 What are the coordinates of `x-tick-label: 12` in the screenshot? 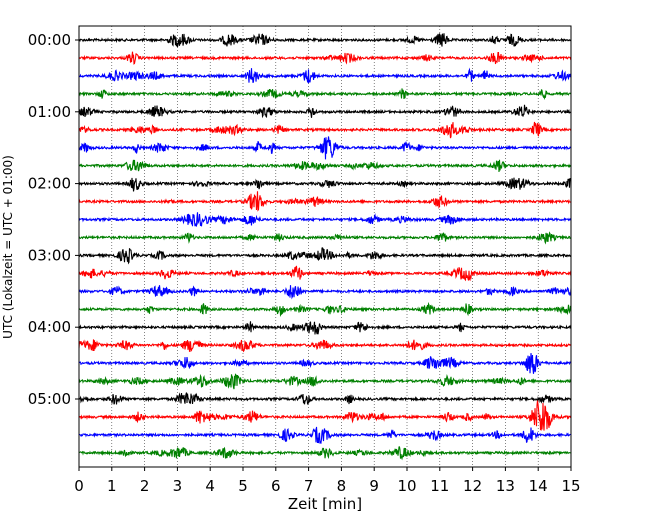 It's located at (472, 486).